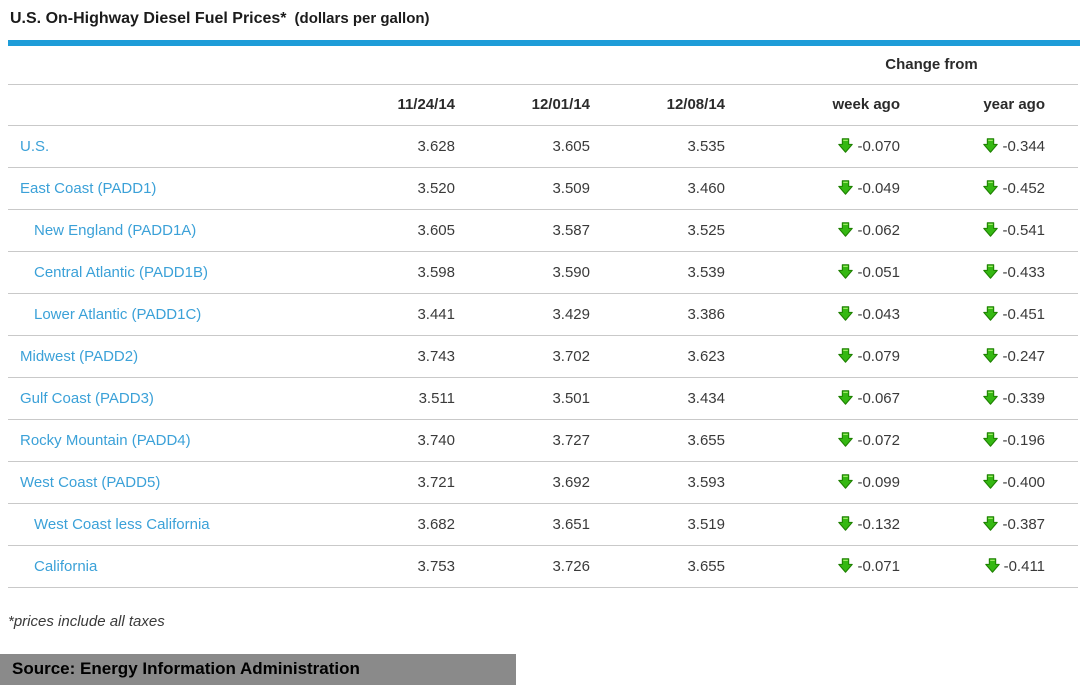 Image resolution: width=1080 pixels, height=695 pixels. What do you see at coordinates (1024, 566) in the screenshot?
I see `year-ago-value: -0.411` at bounding box center [1024, 566].